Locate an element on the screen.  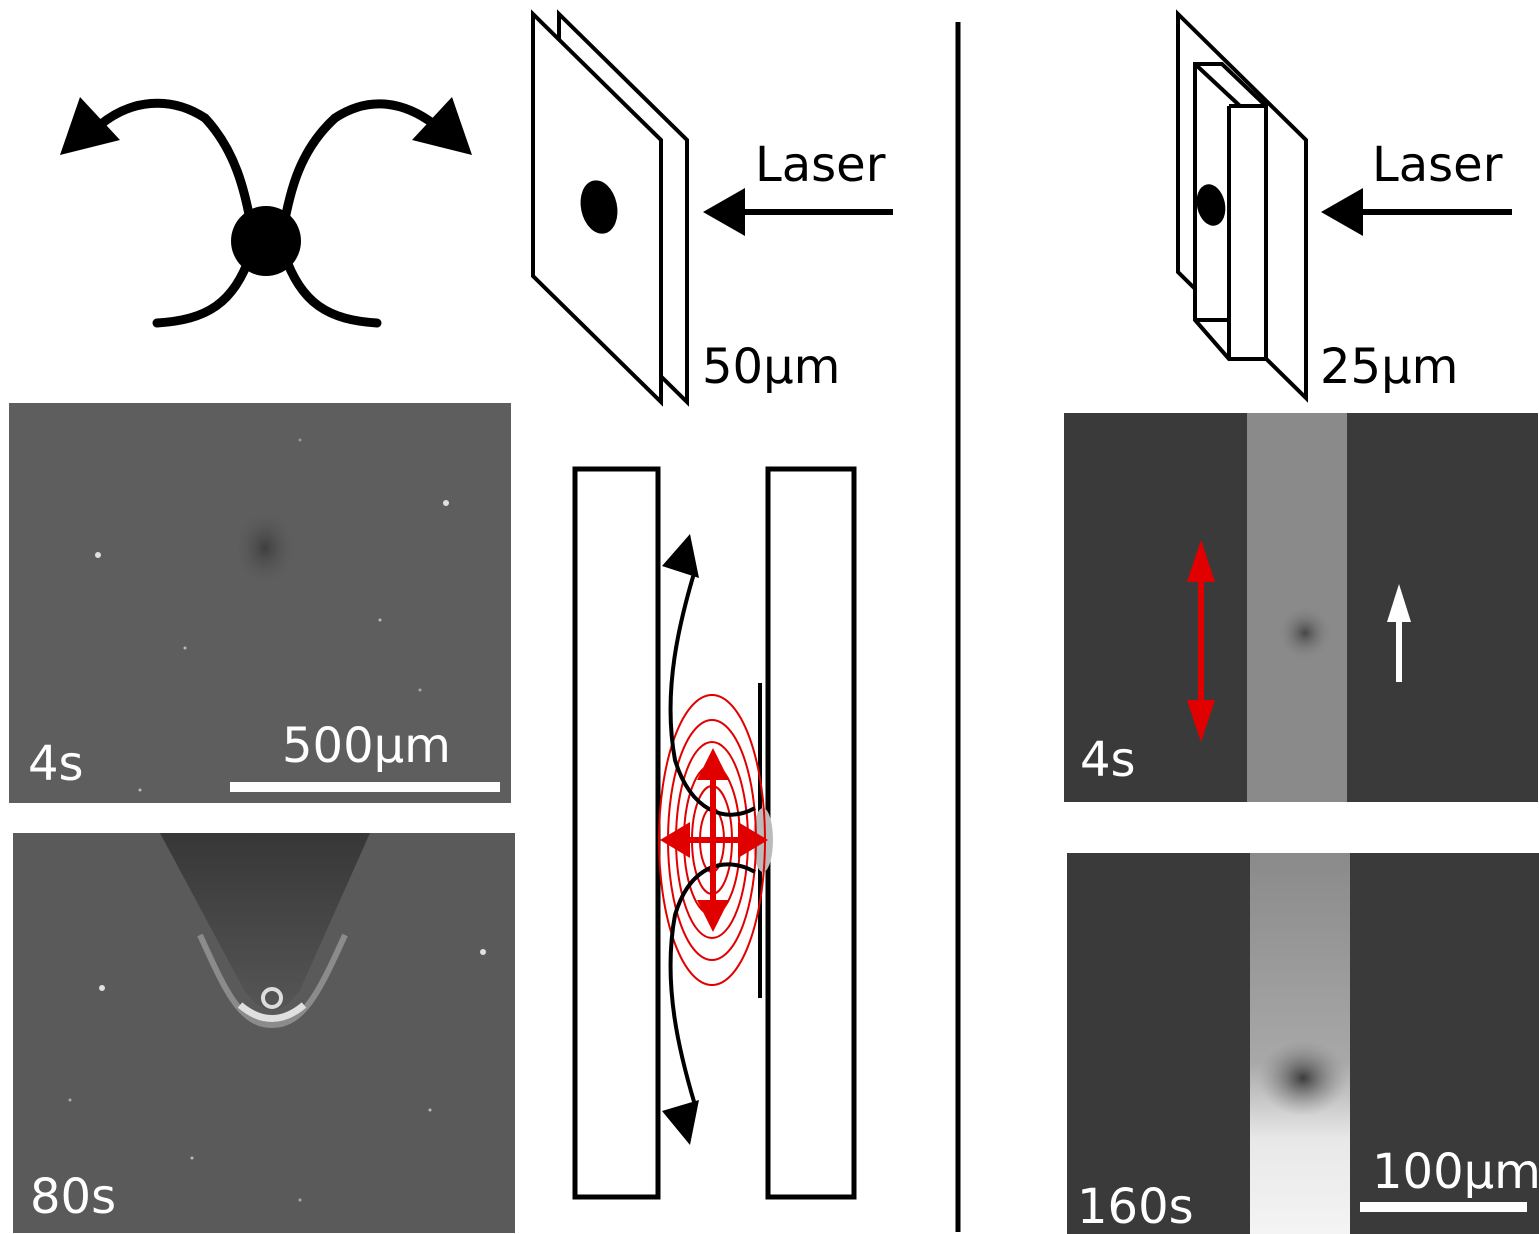
arrowhead-right is located at coordinates (442, 126).